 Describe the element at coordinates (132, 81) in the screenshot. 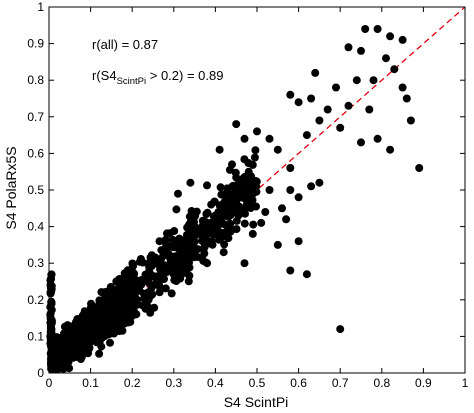

I see `annotation-r-subset-subscript: ScintPi` at that location.